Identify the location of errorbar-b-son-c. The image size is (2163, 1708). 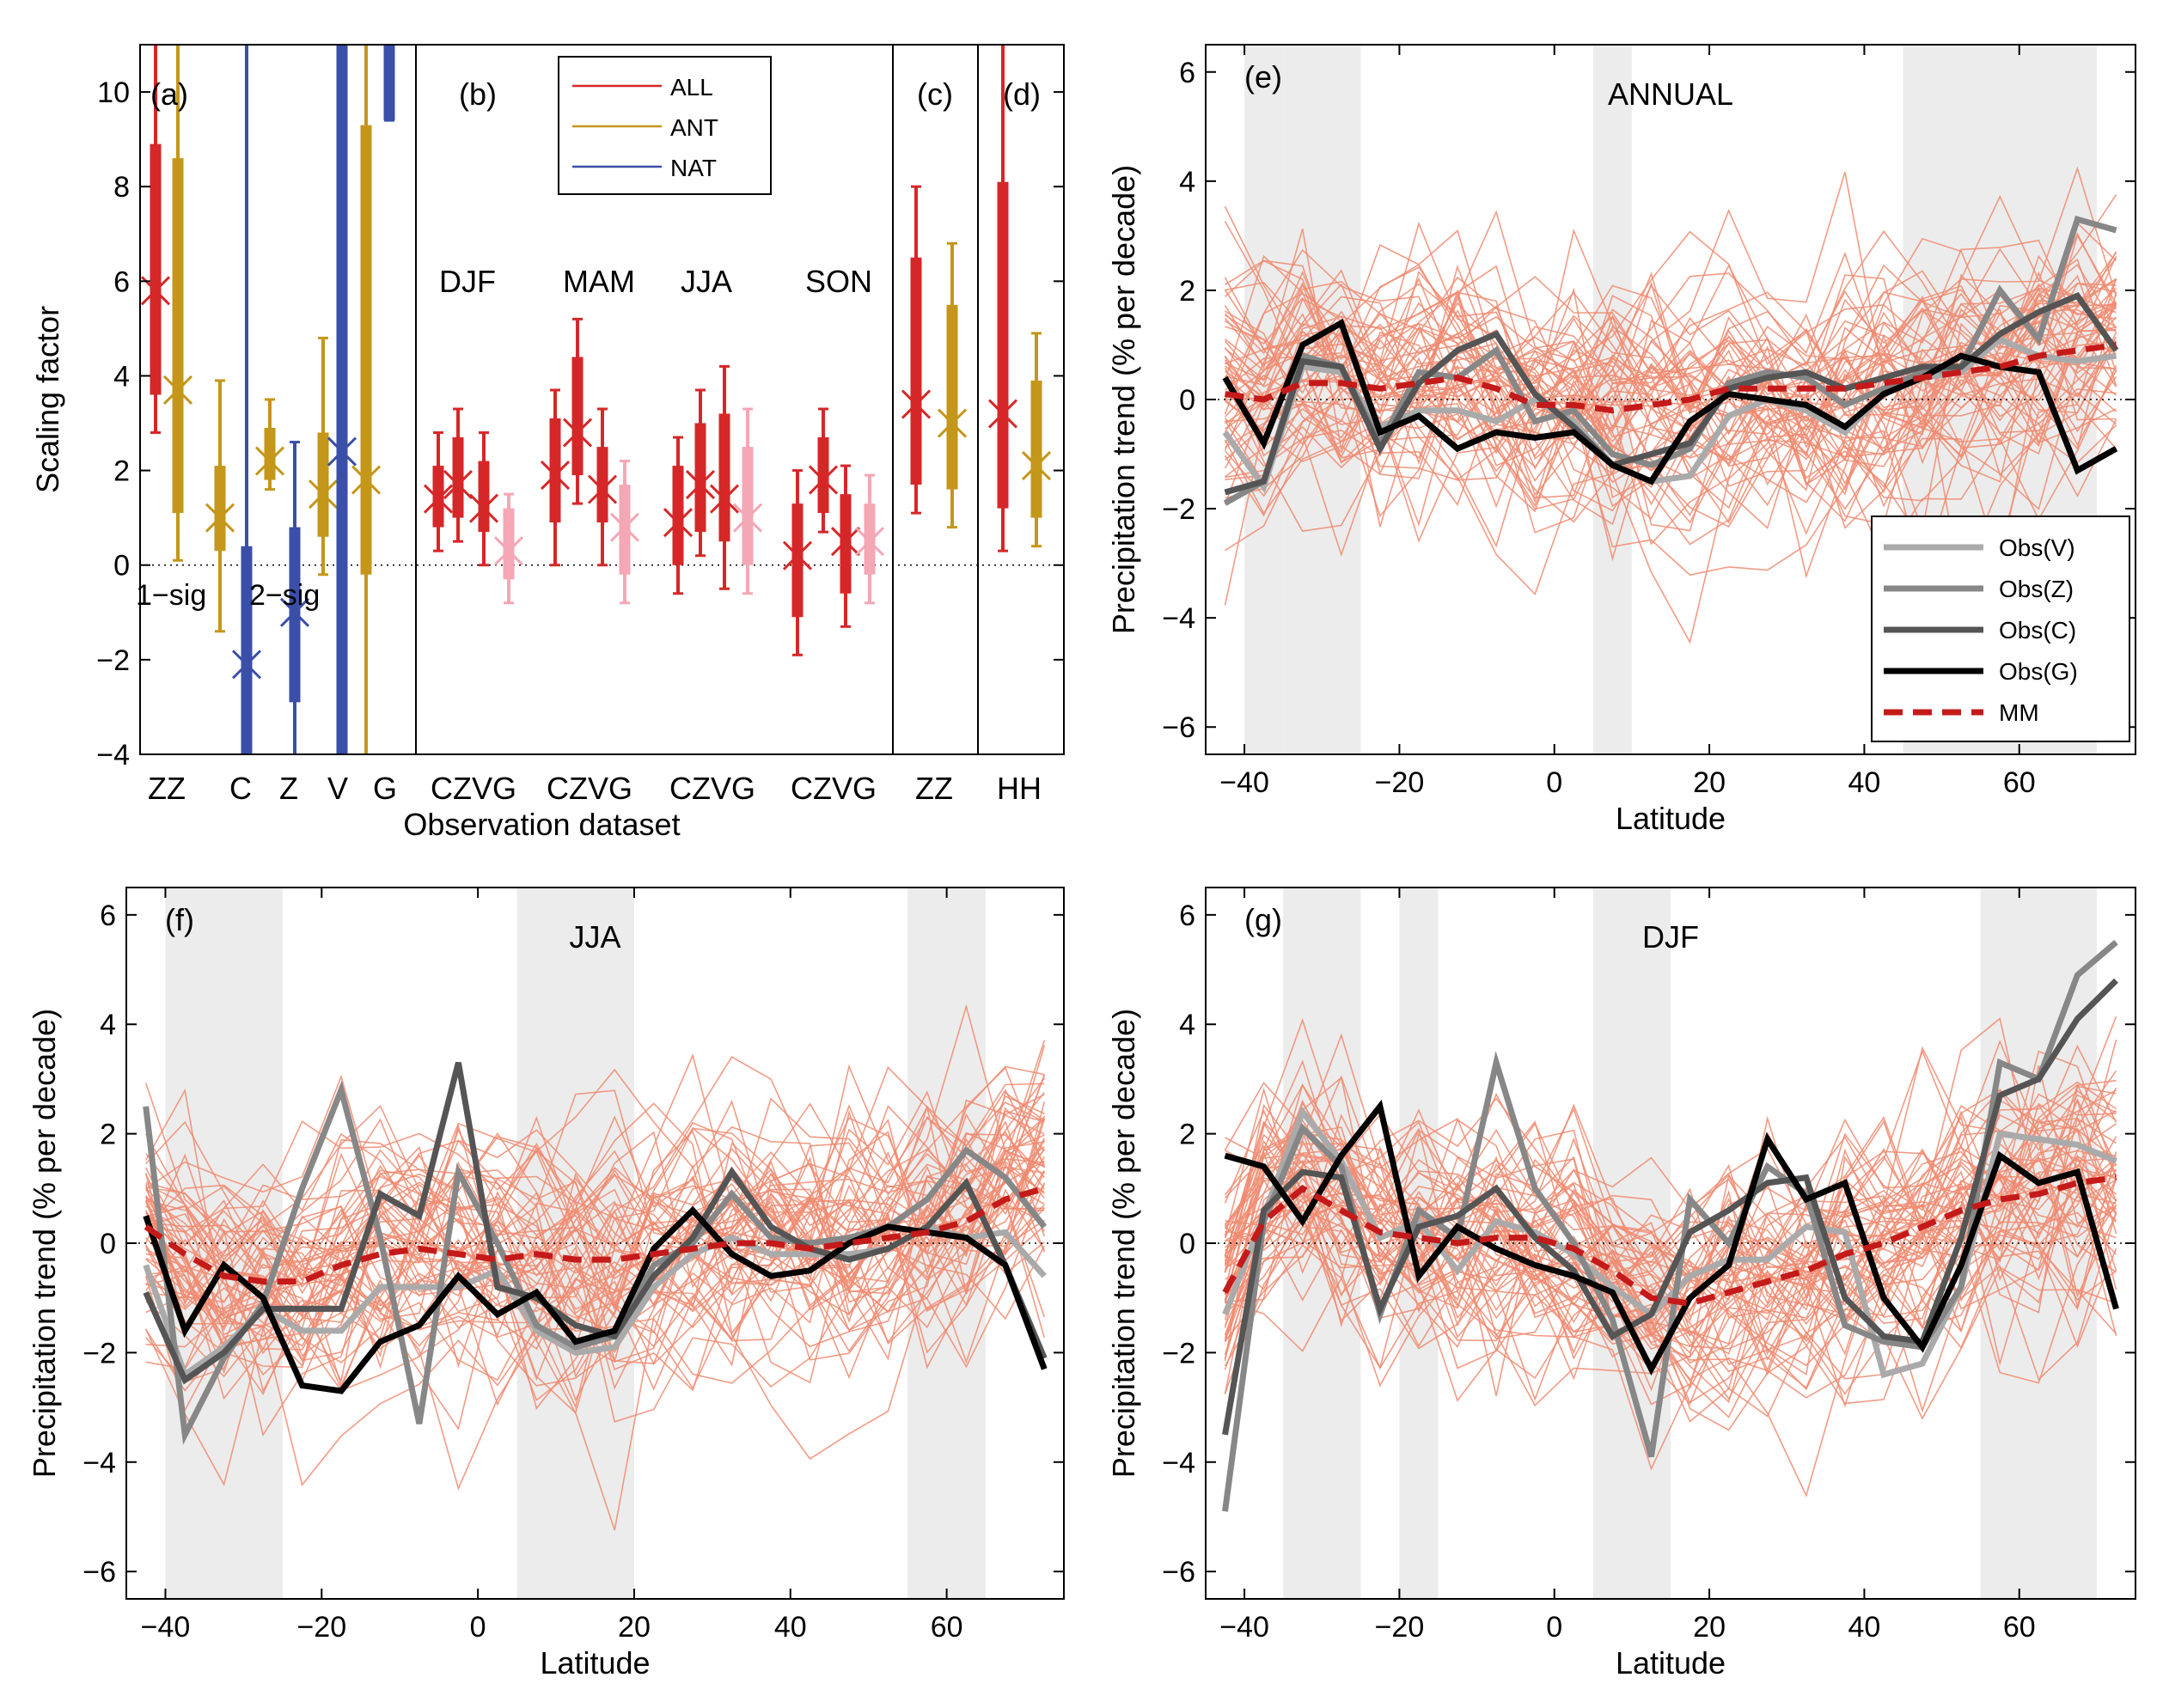
(797, 562).